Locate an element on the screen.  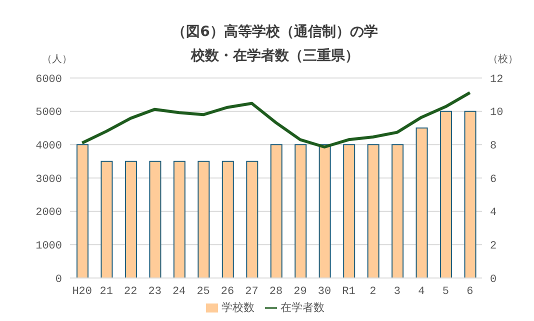
x-tick-label: 2 is located at coordinates (373, 292).